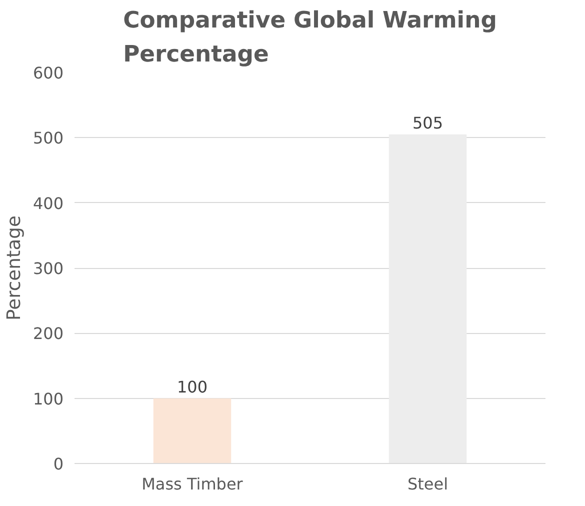 The image size is (585, 506). Describe the element at coordinates (48, 398) in the screenshot. I see `y-tick-label: 100` at that location.